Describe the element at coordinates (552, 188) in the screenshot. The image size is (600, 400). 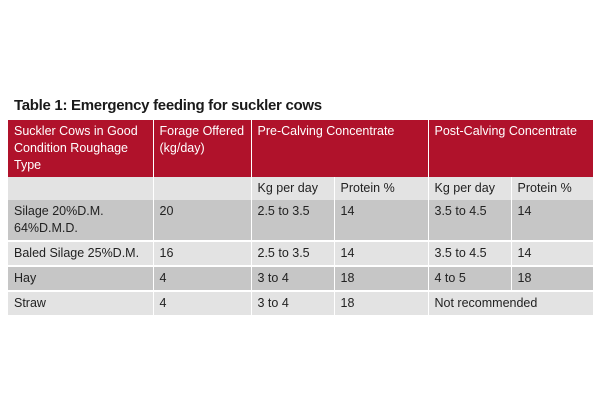
I see `subheader-post-protein: Protein %` at that location.